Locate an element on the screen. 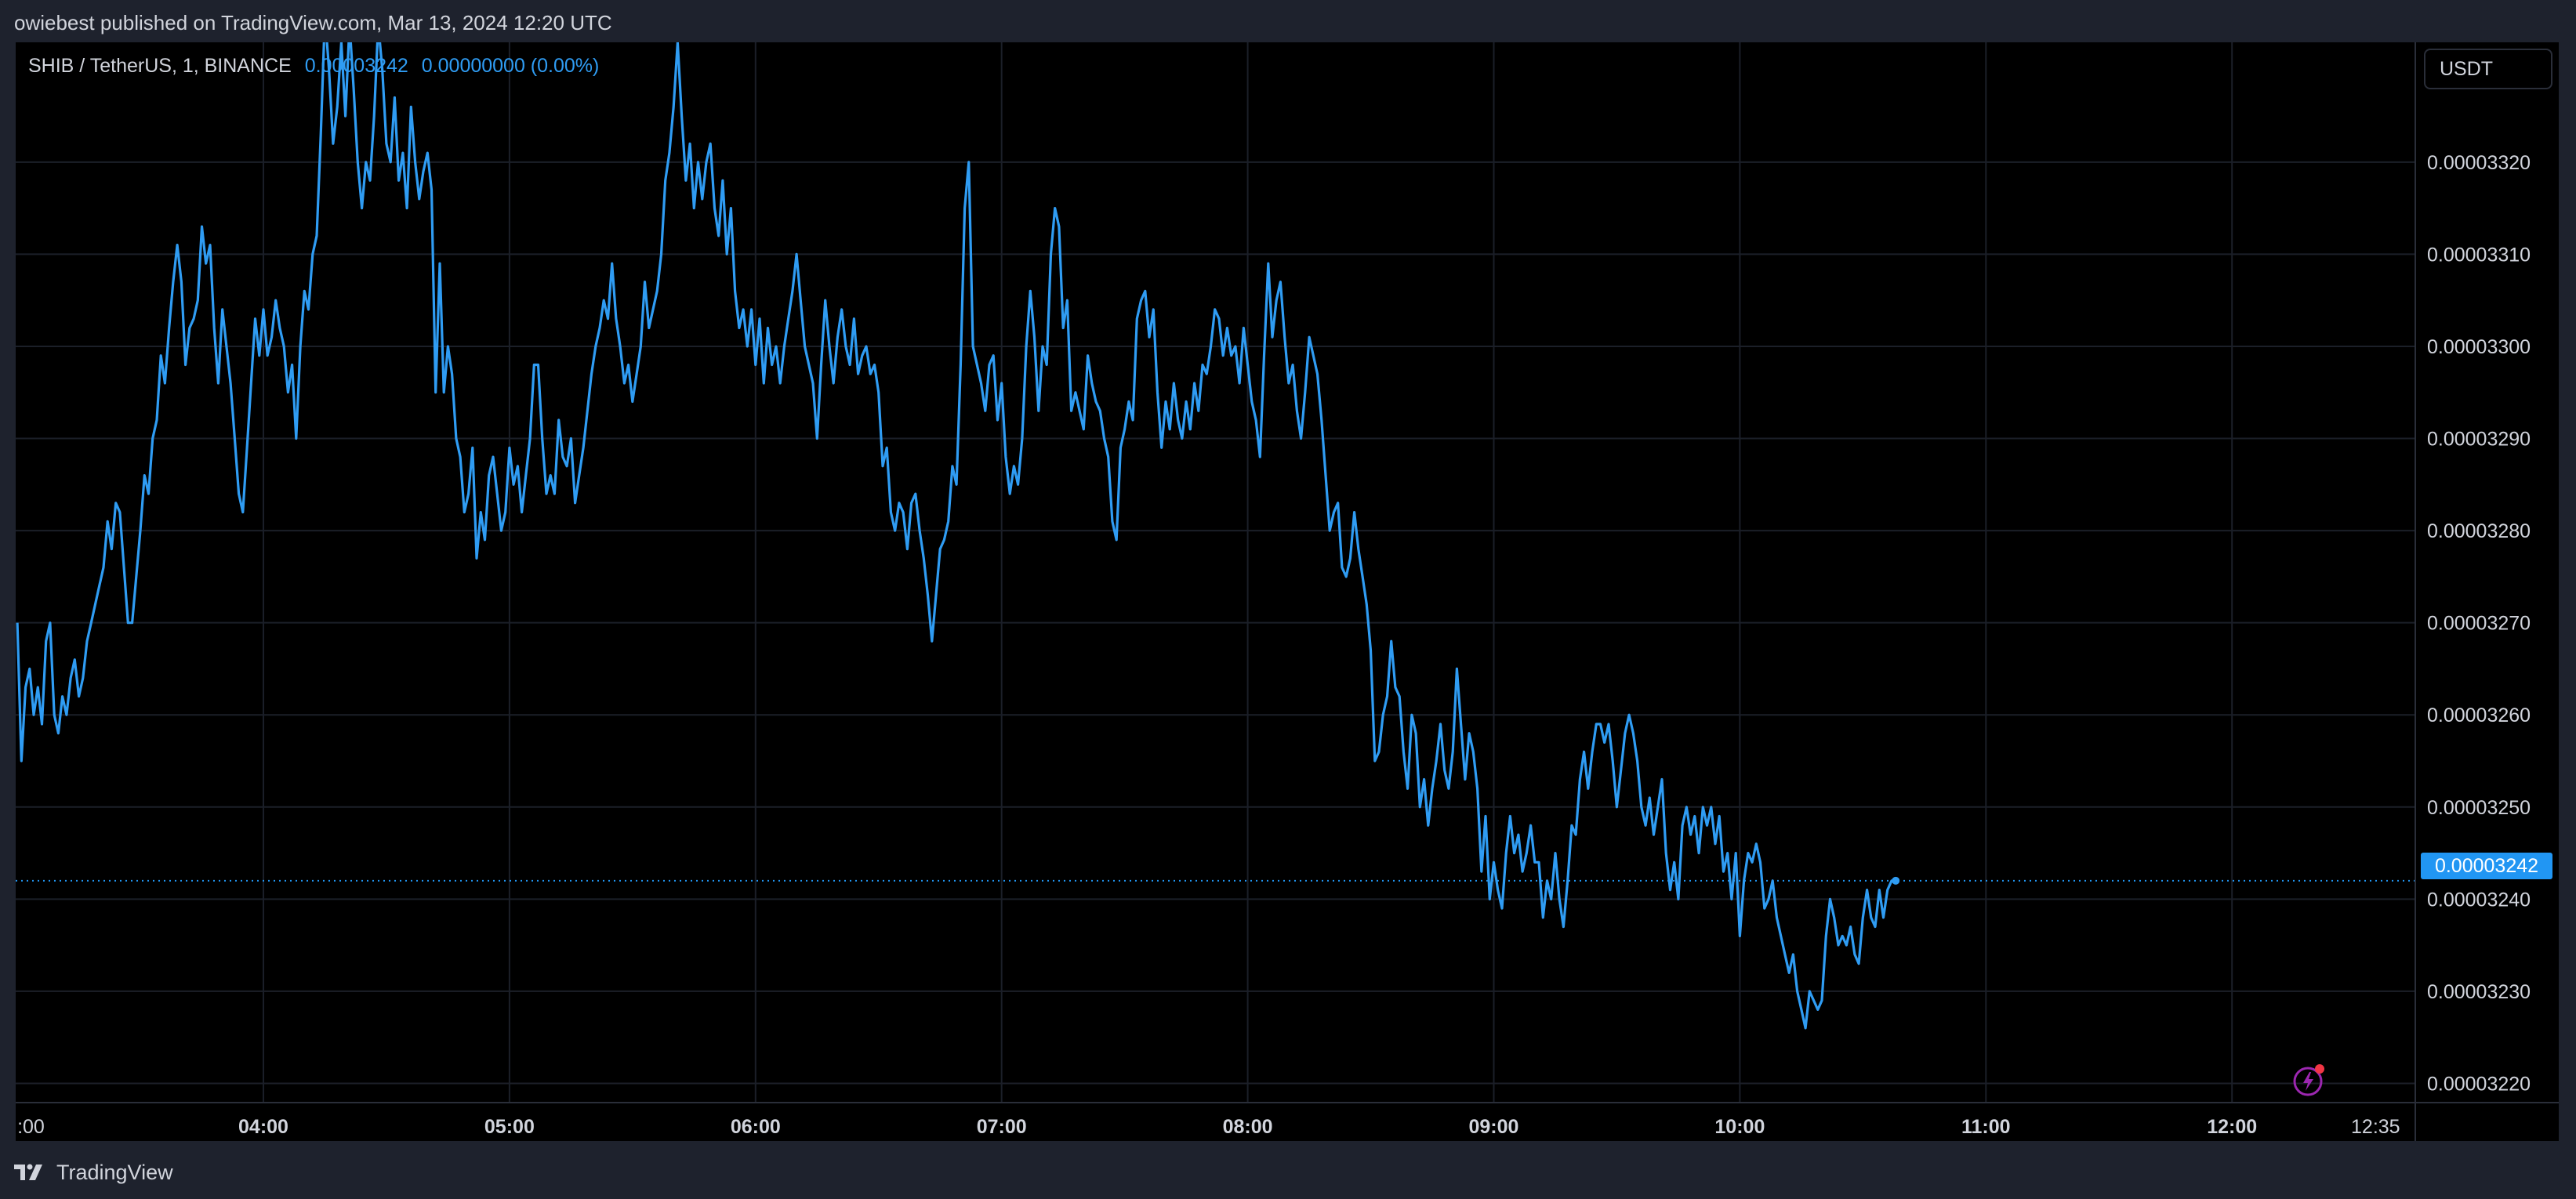 Image resolution: width=2576 pixels, height=1199 pixels. footer: TradingView is located at coordinates (94, 1172).